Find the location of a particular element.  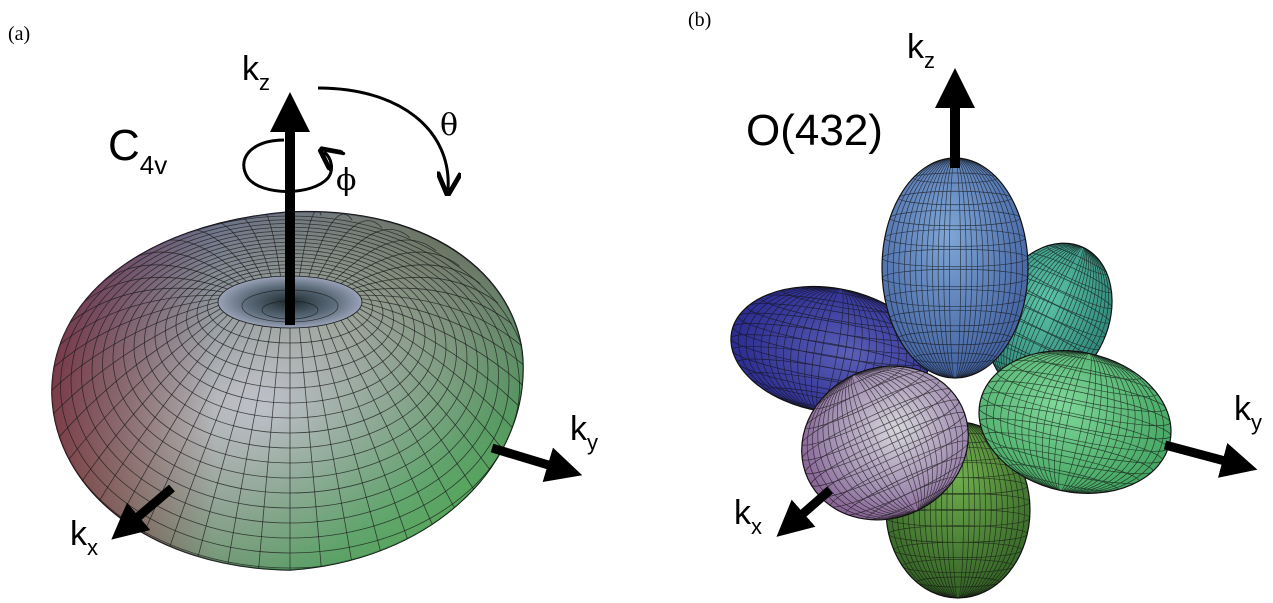

kx-axis-label-b: kx is located at coordinates (748, 516).